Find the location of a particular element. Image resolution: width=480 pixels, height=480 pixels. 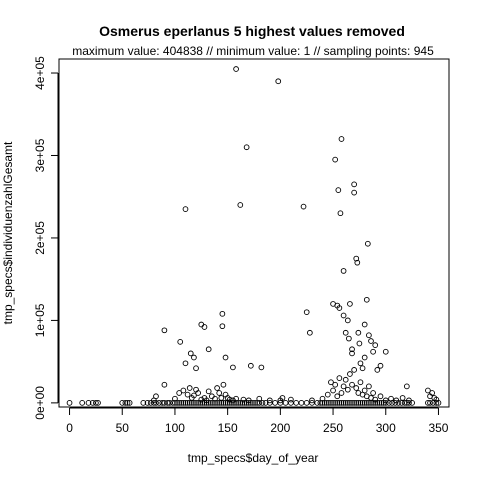

x-tick-label: 50 is located at coordinates (123, 428).